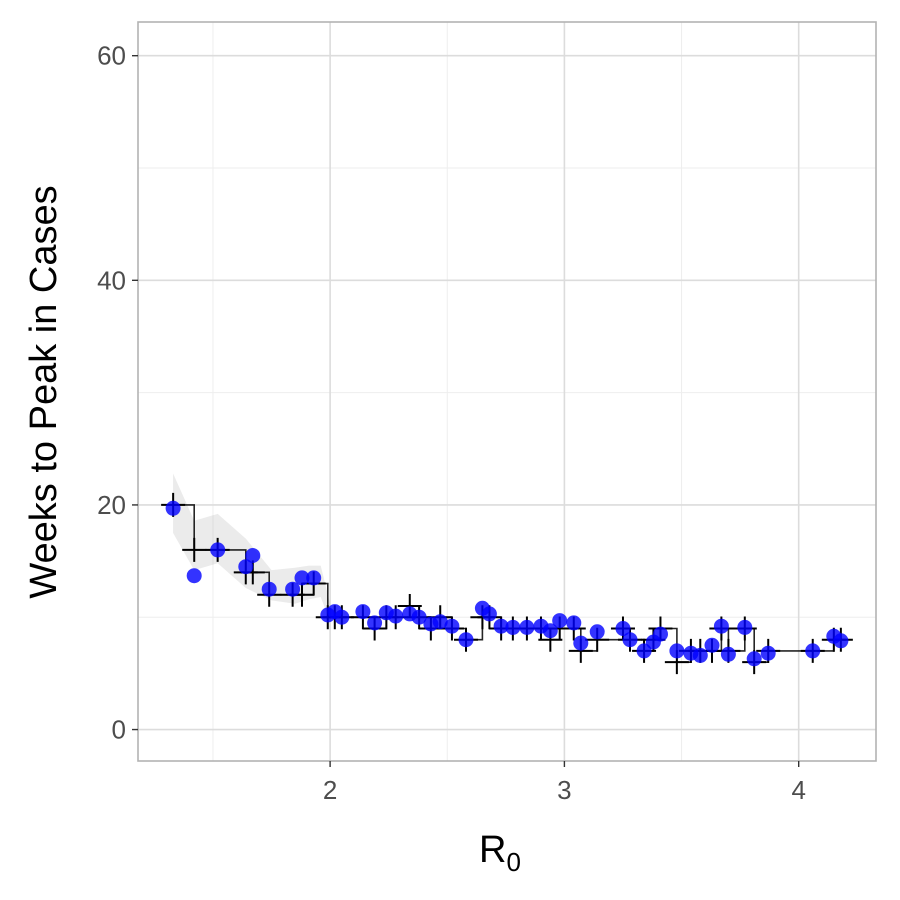  I want to click on y-tick-label-0: 0, so click(119, 730).